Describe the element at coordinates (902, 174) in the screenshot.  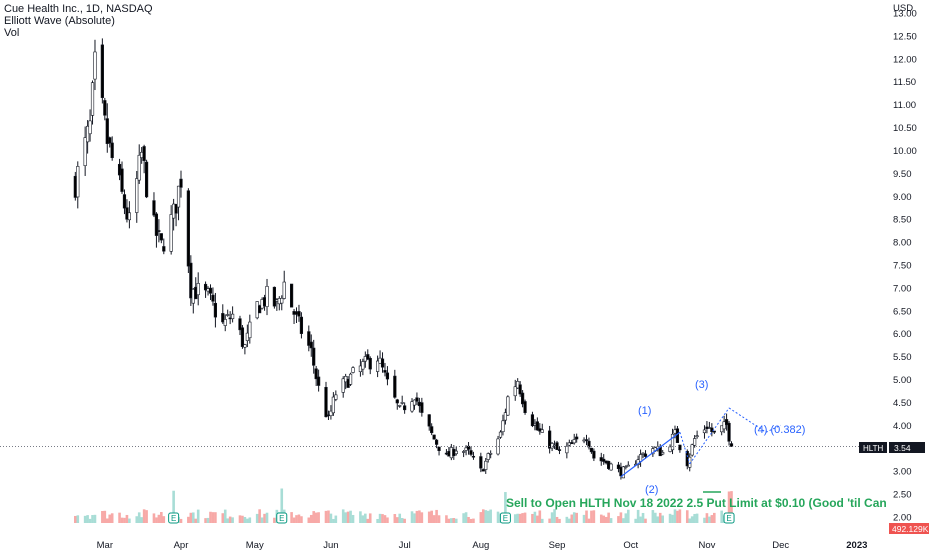
I see `price-tick-label: 9.50` at that location.